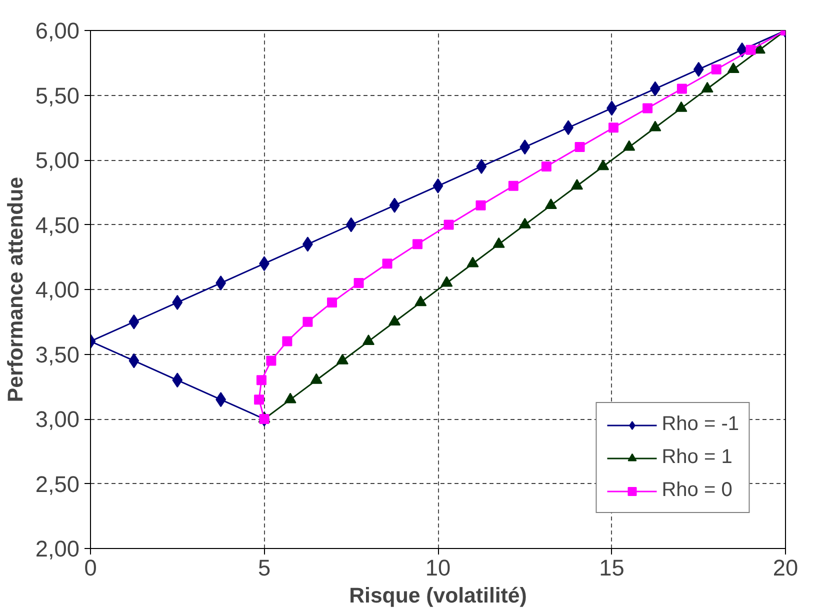  I want to click on y-tick-label: 3,00, so click(57, 419).